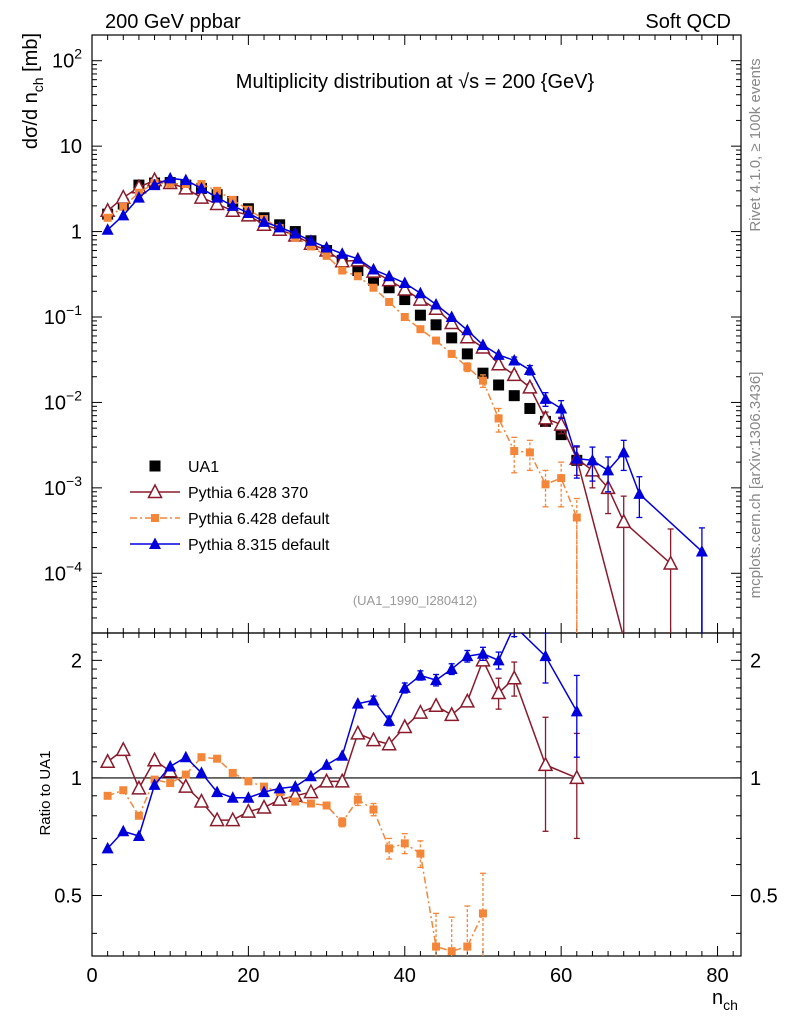 The image size is (786, 1024). Describe the element at coordinates (561, 976) in the screenshot. I see `x-tick-label: 60` at that location.